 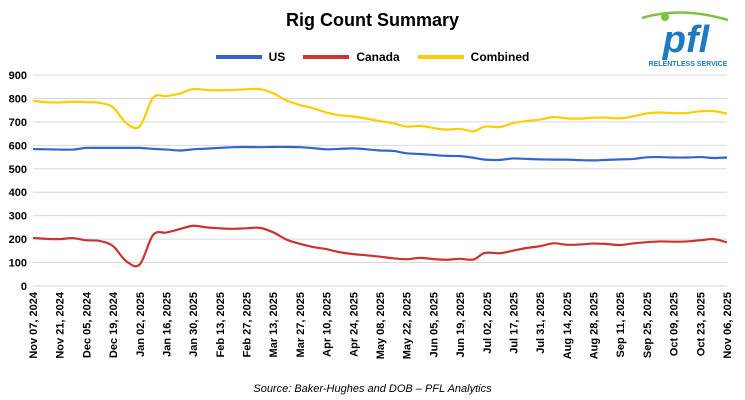 What do you see at coordinates (18, 217) in the screenshot?
I see `y-tick-label: 300` at bounding box center [18, 217].